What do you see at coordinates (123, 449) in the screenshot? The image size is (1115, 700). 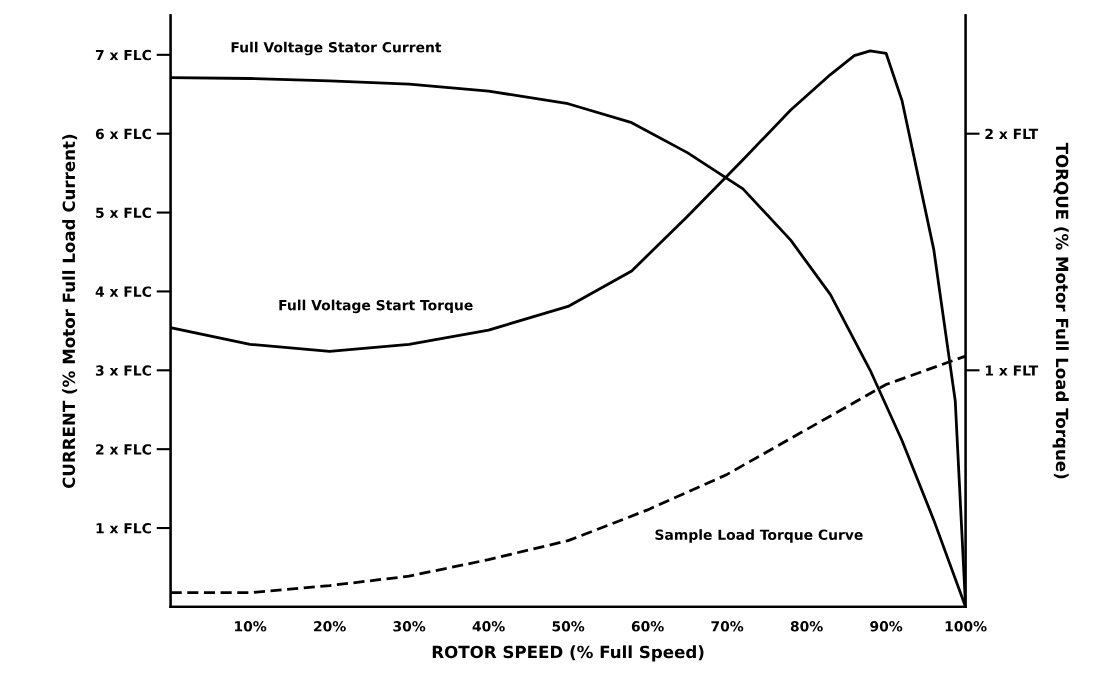 I see `y-tick-label: 2 x FLC` at bounding box center [123, 449].